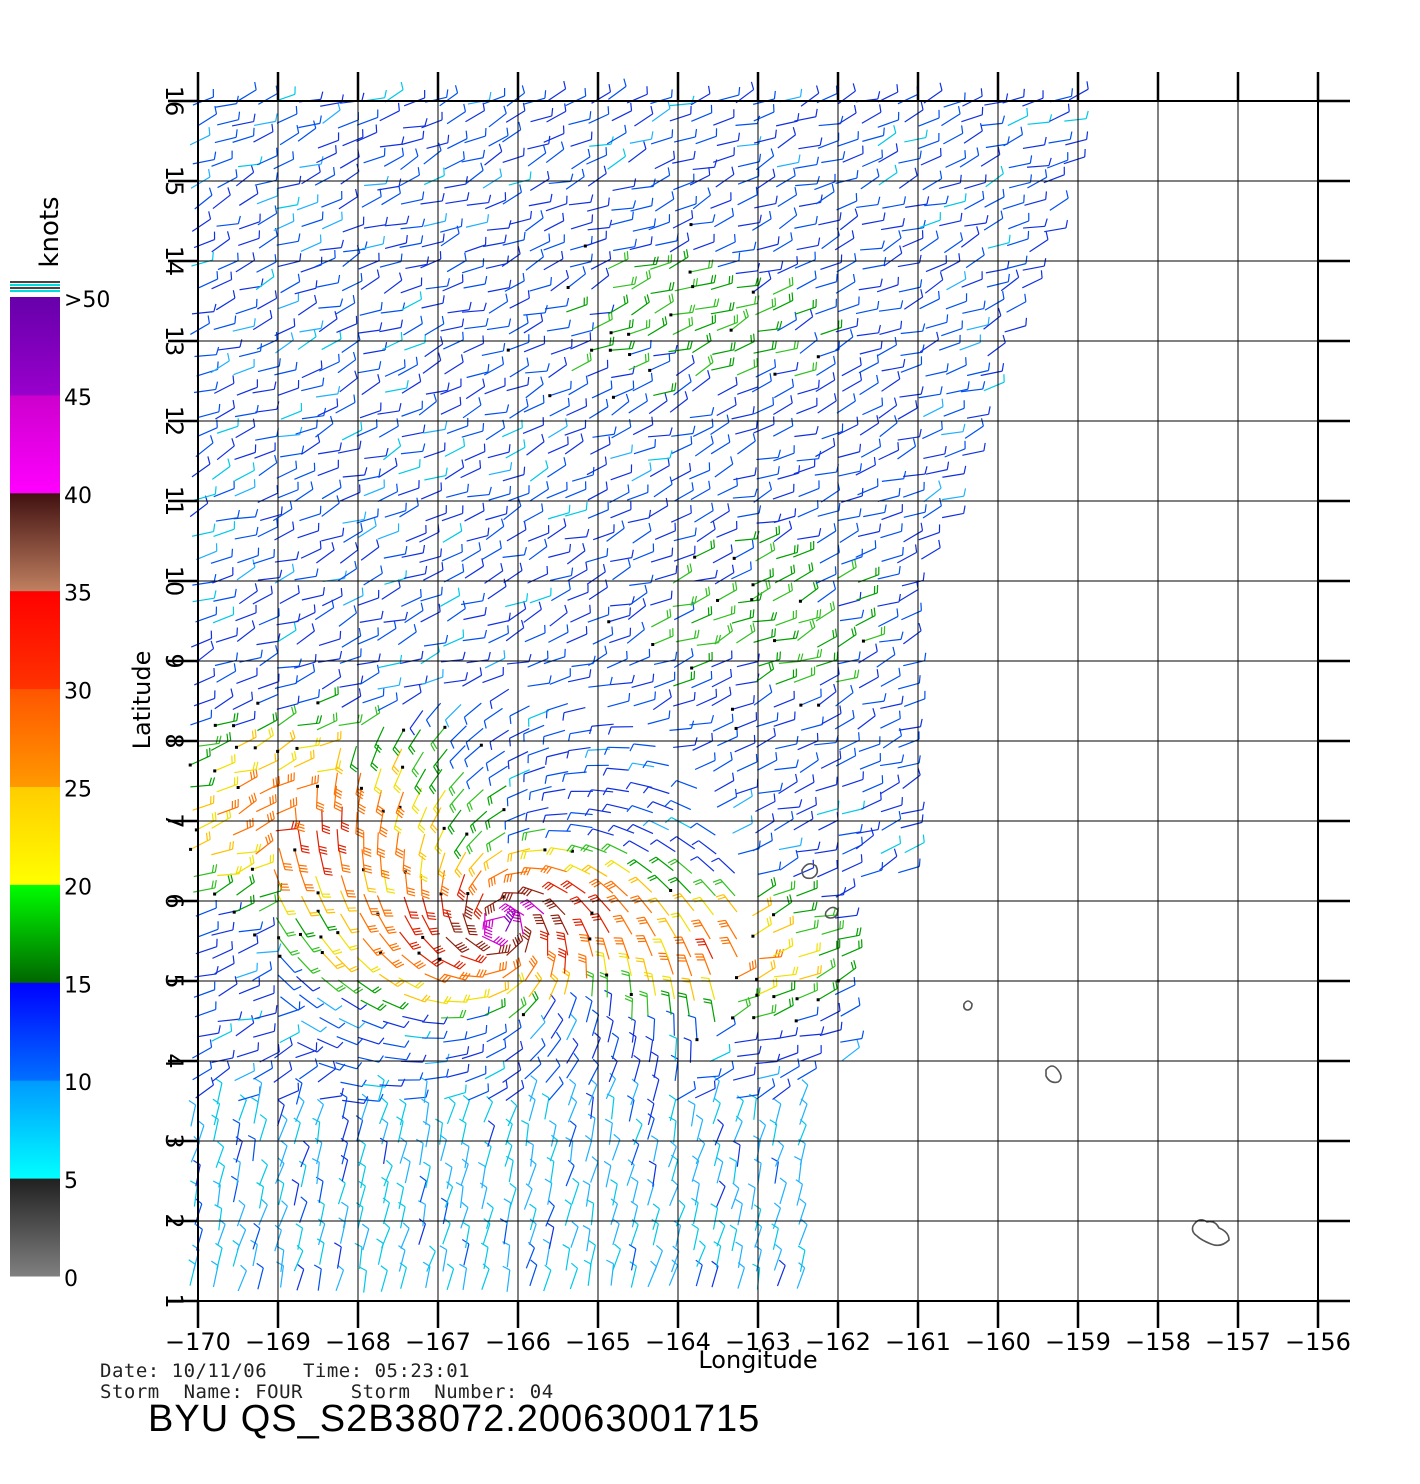  Describe the element at coordinates (1078, 1342) in the screenshot. I see `x-tick-label: −159` at that location.